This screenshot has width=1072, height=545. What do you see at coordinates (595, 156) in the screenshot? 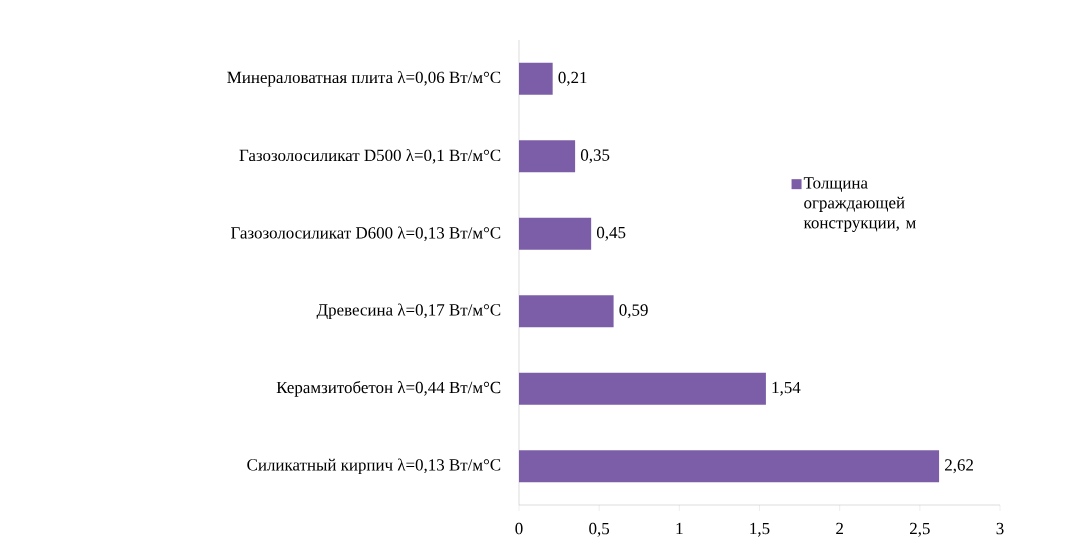
I see `data-label: 0,35` at bounding box center [595, 156].